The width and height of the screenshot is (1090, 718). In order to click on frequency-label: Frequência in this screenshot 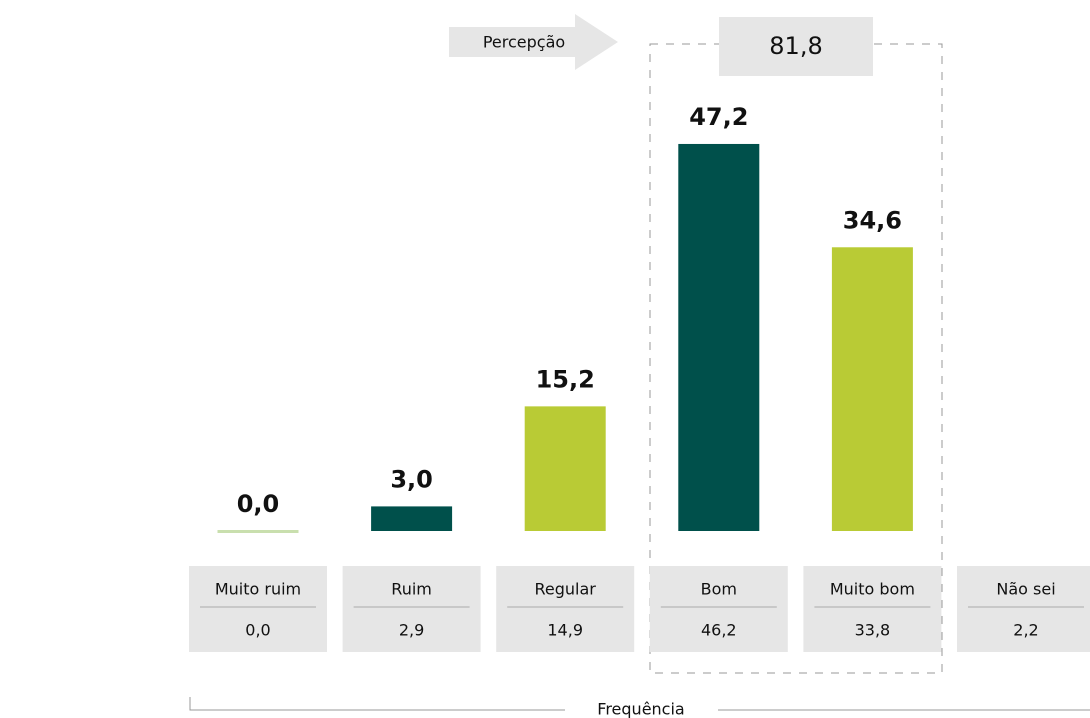, I will do `click(640, 709)`.